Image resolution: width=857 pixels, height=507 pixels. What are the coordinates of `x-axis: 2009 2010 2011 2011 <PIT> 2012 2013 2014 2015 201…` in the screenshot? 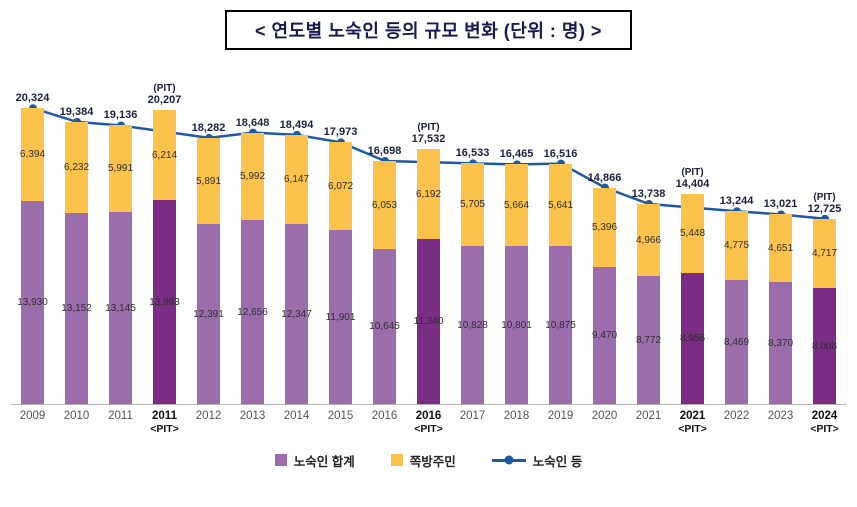 It's located at (429, 423).